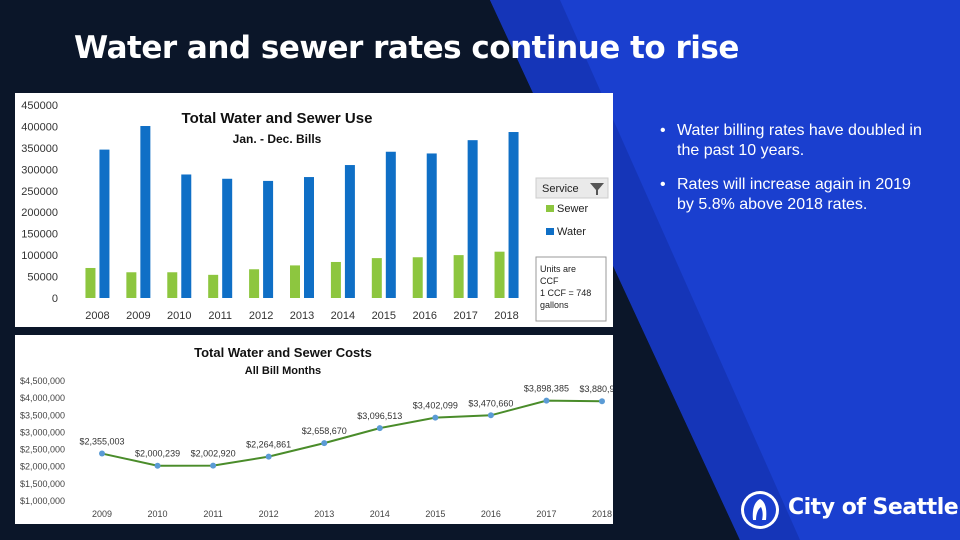 The width and height of the screenshot is (960, 540). Describe the element at coordinates (42, 415) in the screenshot. I see `y-tick-label: $3,500,000` at that location.